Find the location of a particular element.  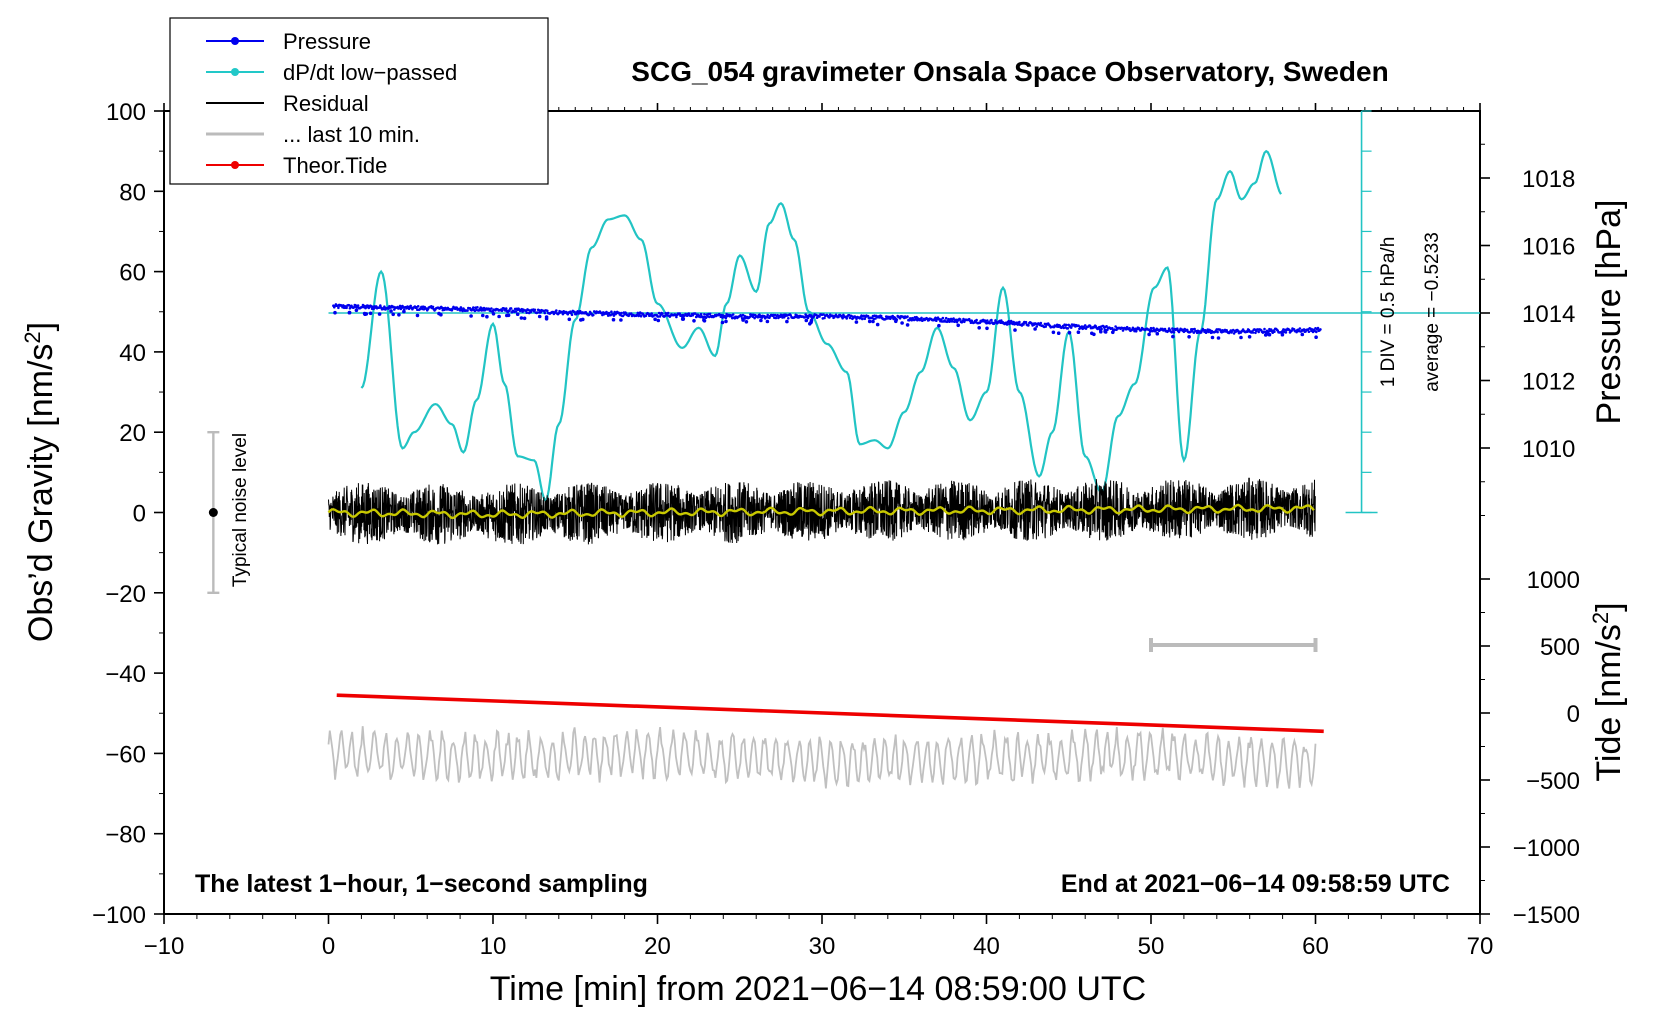

noise-level-marker is located at coordinates (213, 512).